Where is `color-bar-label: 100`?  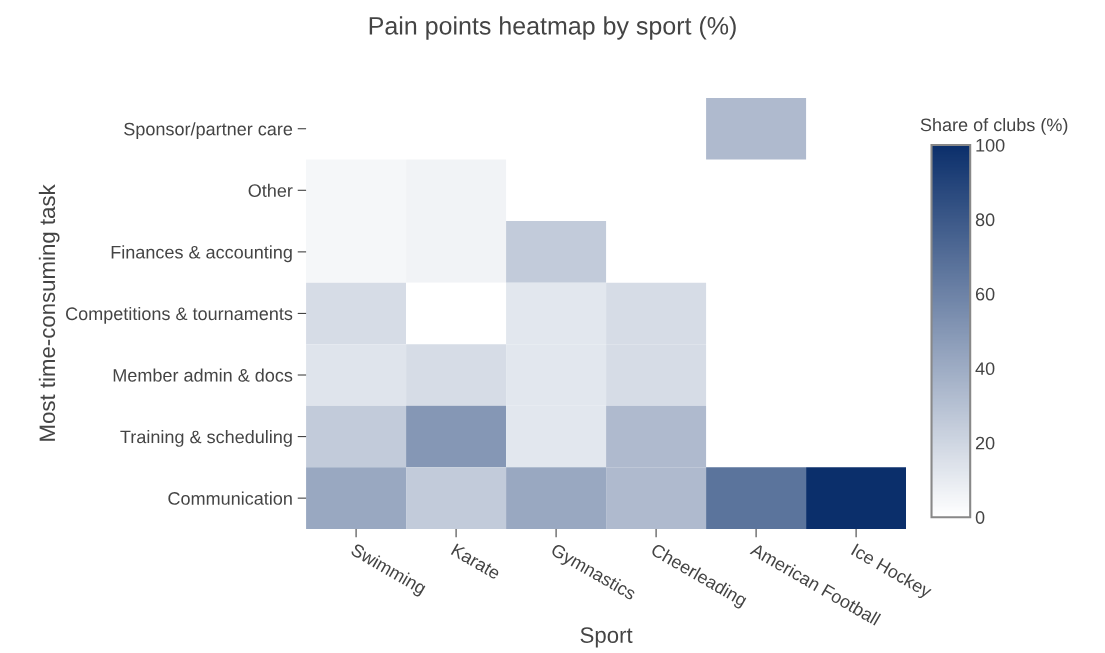 color-bar-label: 100 is located at coordinates (990, 145).